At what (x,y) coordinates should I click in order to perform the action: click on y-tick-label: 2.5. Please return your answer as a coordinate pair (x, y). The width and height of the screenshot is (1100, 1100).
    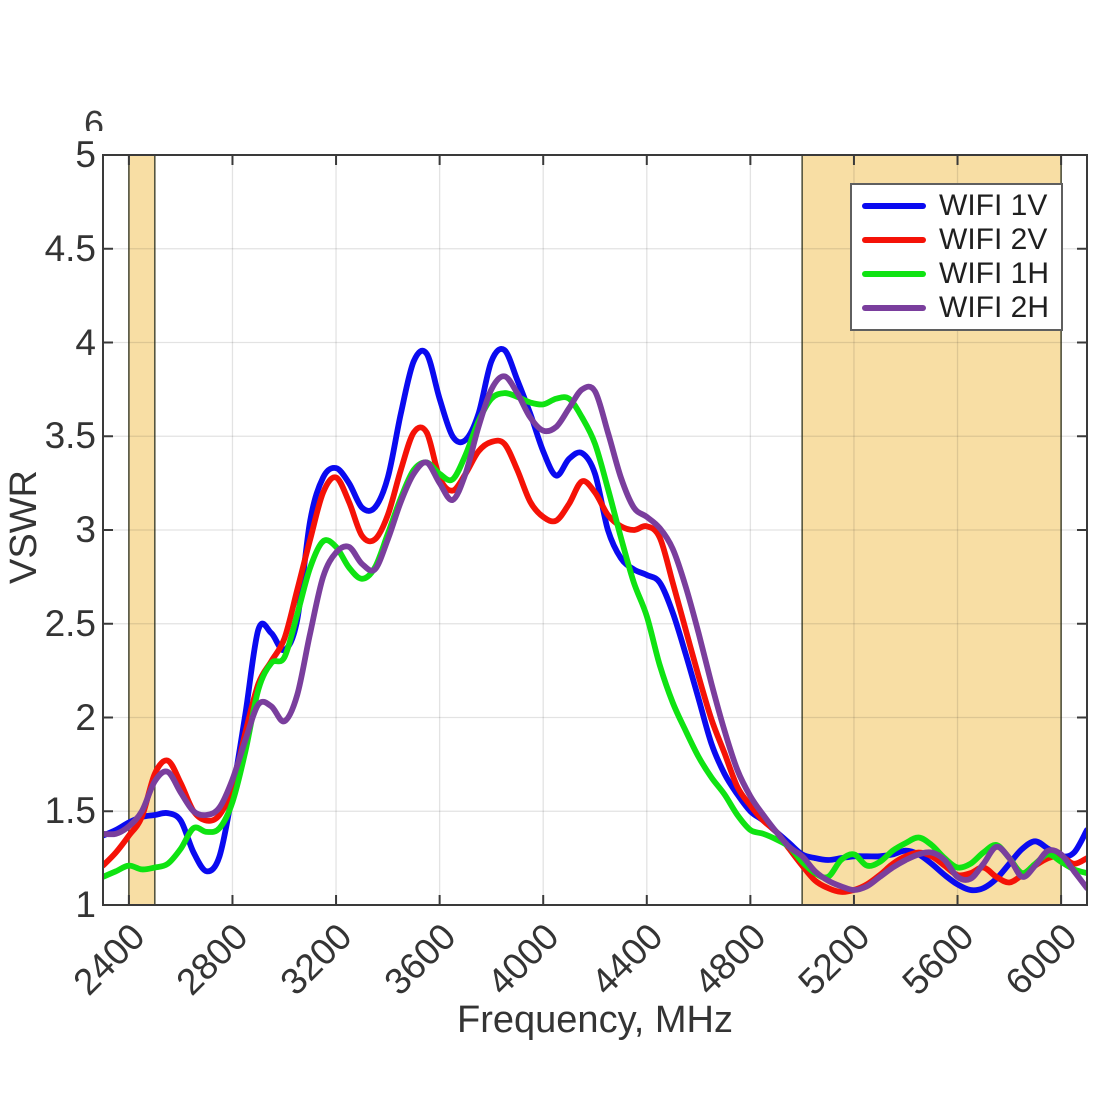
    Looking at the image, I should click on (70, 623).